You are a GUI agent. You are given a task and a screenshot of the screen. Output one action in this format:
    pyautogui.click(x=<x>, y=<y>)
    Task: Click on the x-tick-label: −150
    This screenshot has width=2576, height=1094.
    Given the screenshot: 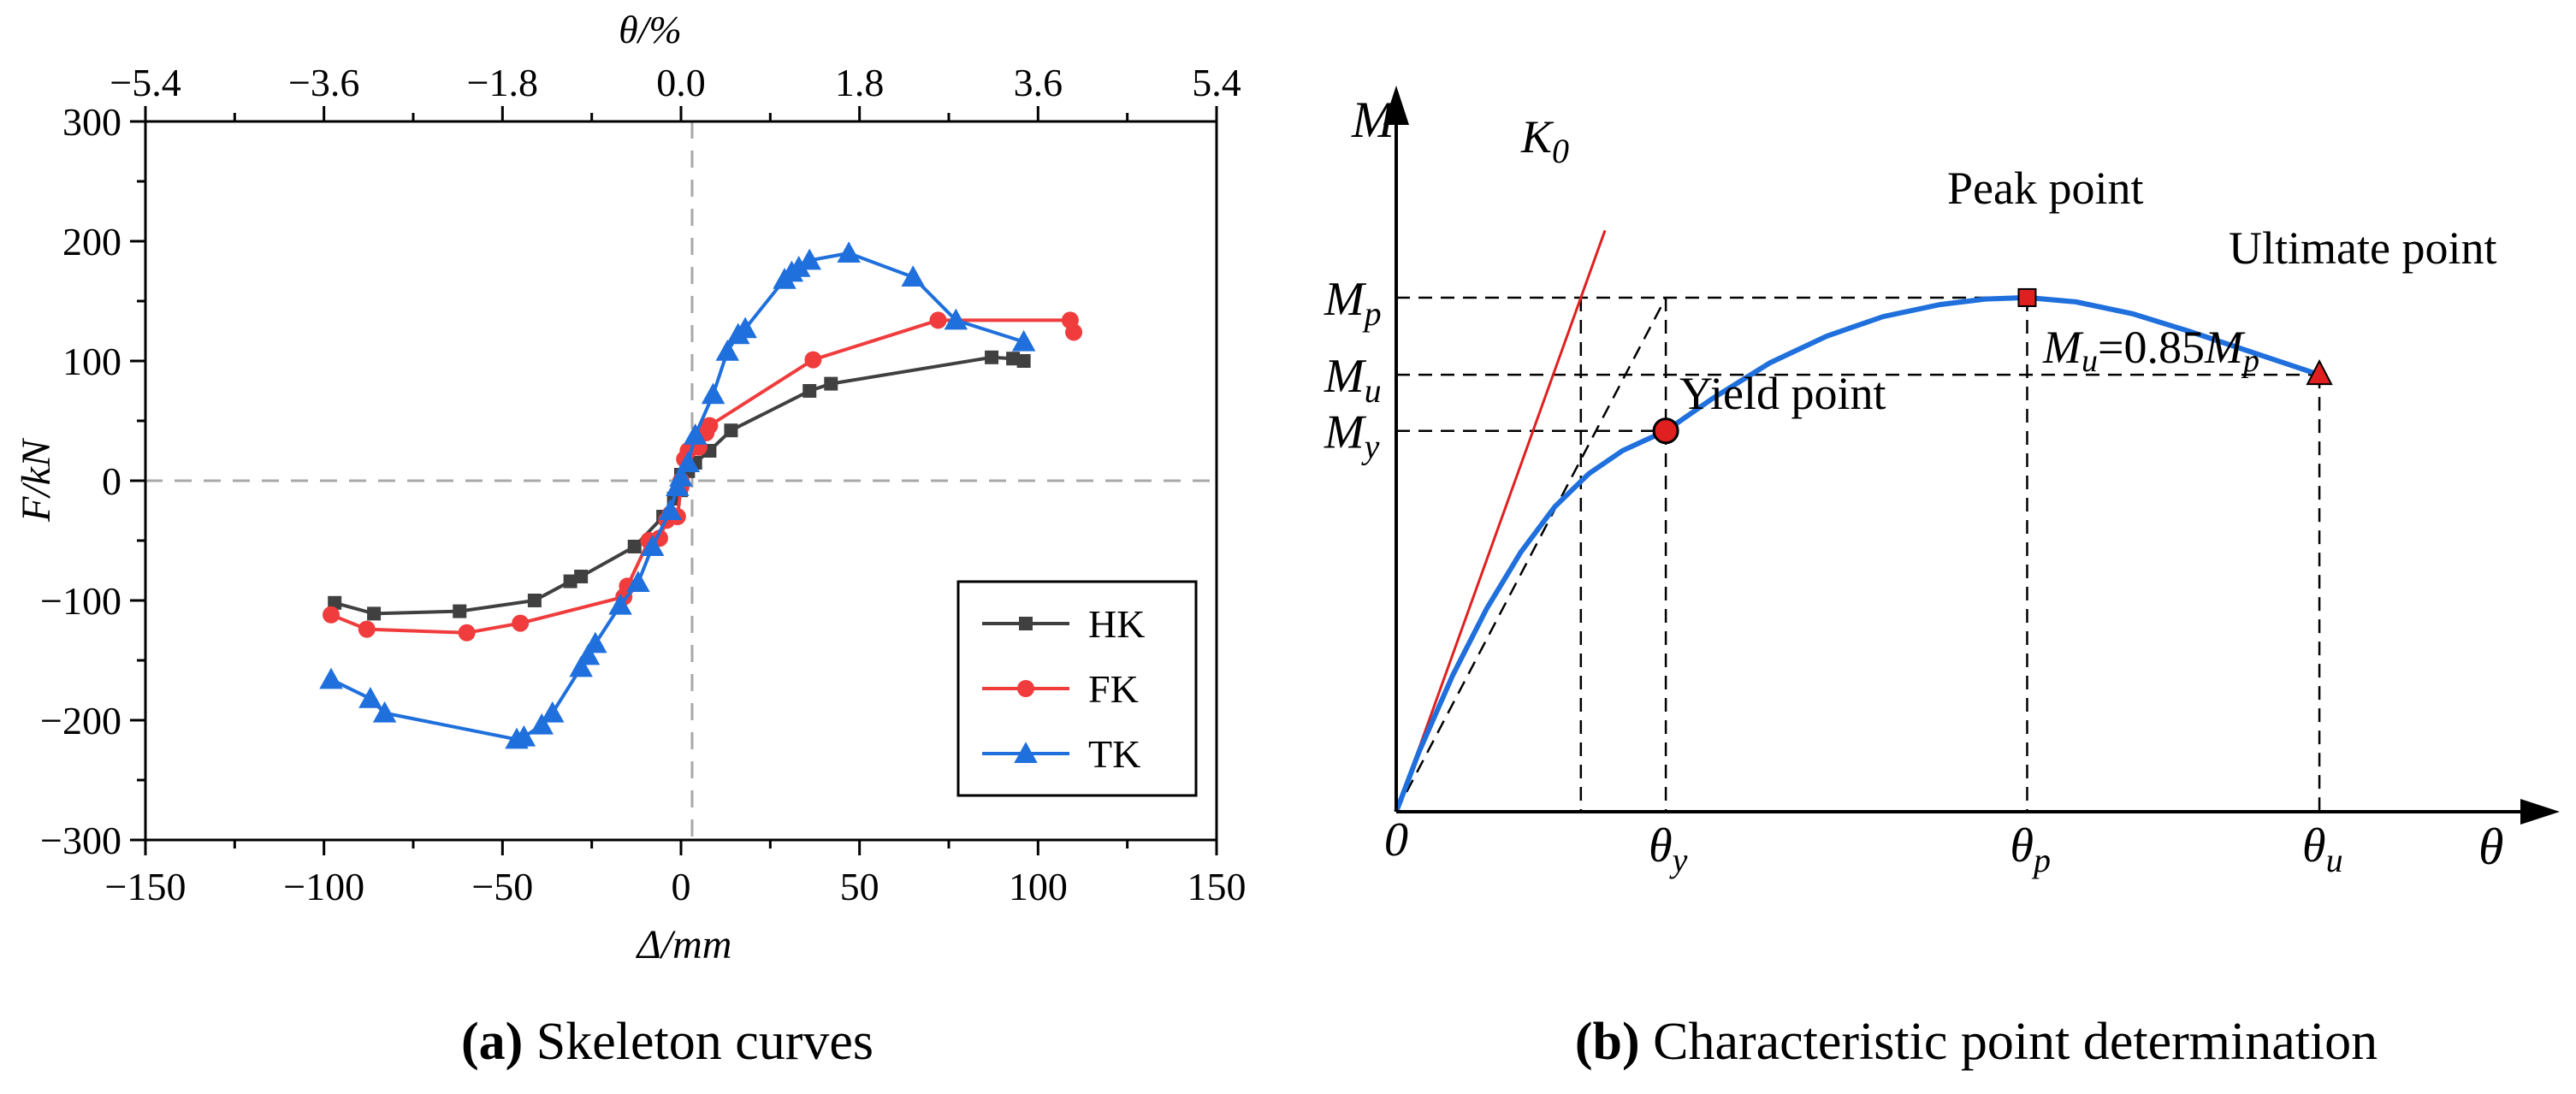 What is the action you would take?
    pyautogui.click(x=146, y=886)
    